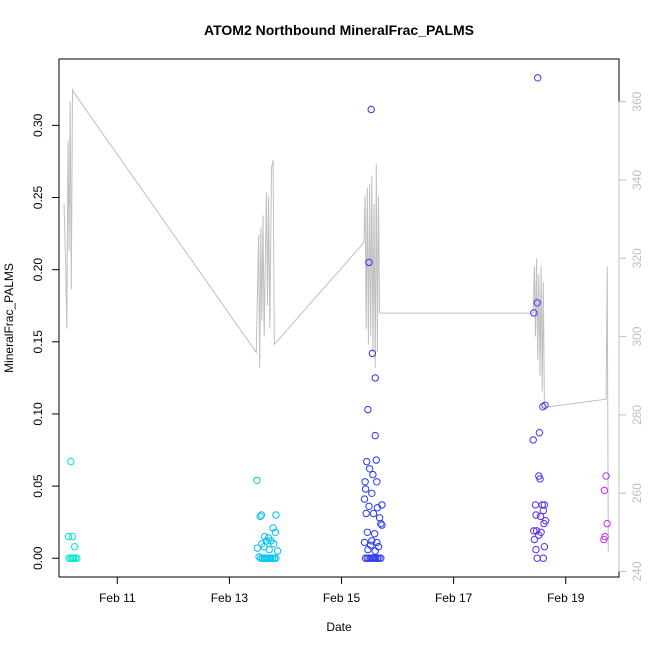 The height and width of the screenshot is (650, 650). I want to click on x-axis-label: Date, so click(339, 627).